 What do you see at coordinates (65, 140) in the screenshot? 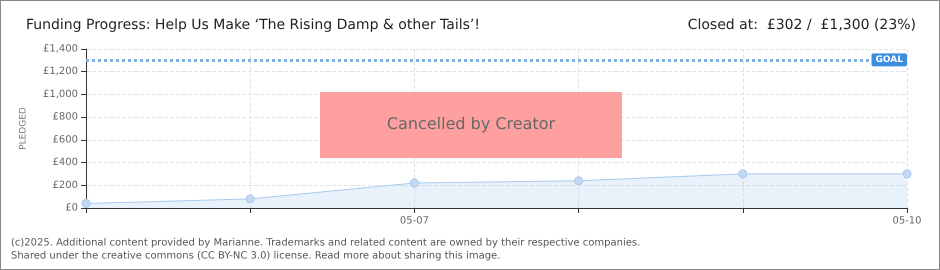
I see `y-tick-label: £600` at bounding box center [65, 140].